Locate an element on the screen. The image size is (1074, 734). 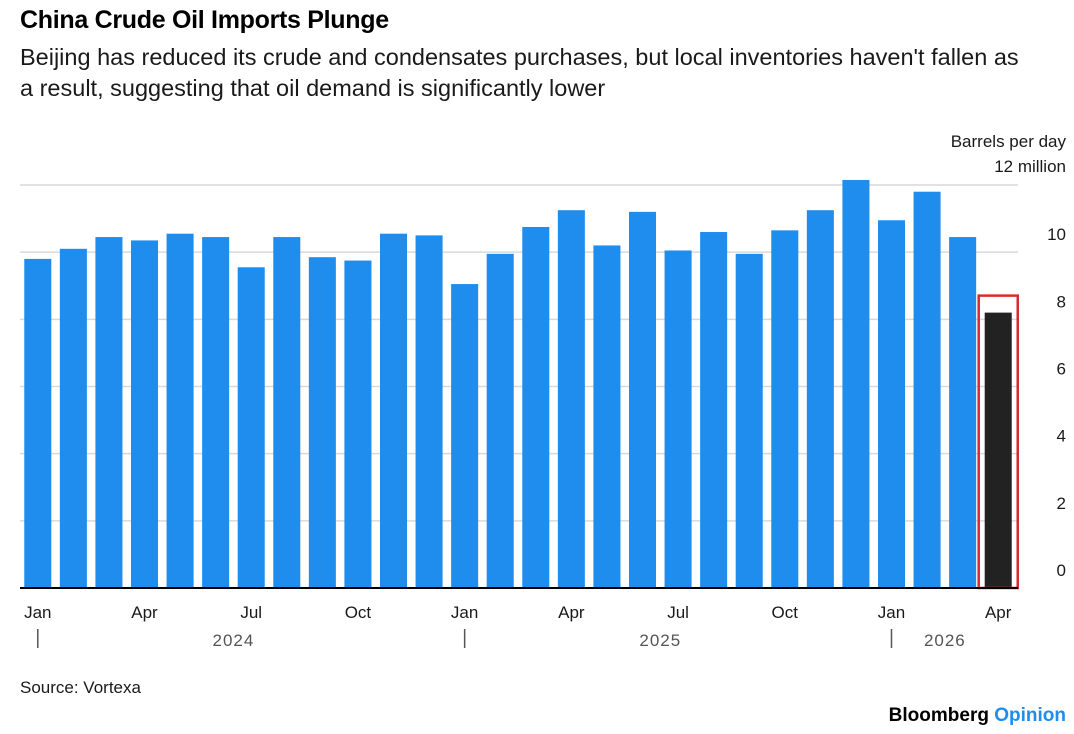
y-tick-labels: 0 2 4 6 8 10 is located at coordinates (1056, 402).